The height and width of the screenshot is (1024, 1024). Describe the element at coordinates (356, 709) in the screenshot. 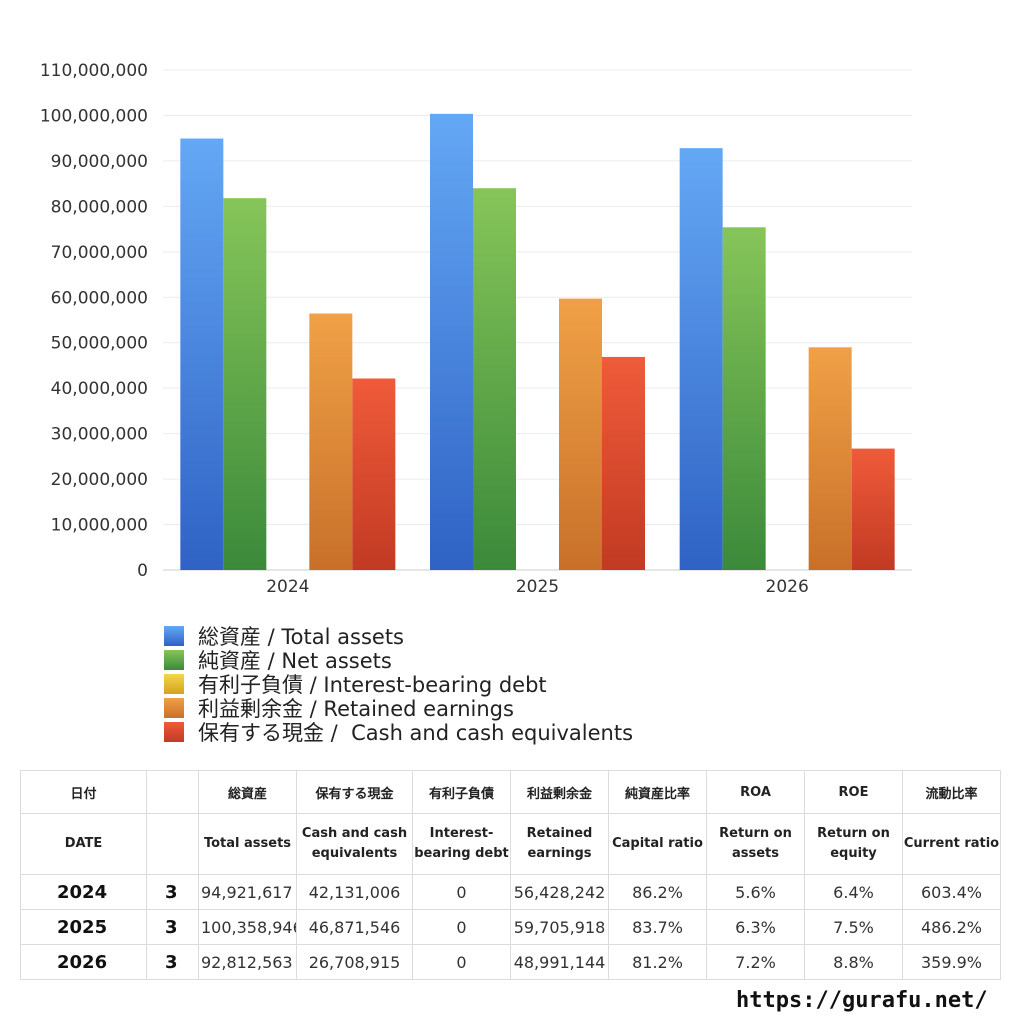

I see `legend-label-retained-earnings: 利益剰余金 / Retained earnings` at that location.